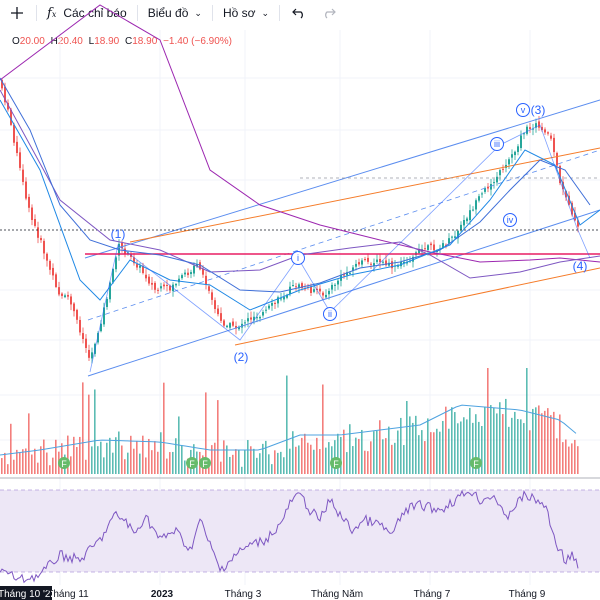  I want to click on add-symbol-button, so click(16, 13).